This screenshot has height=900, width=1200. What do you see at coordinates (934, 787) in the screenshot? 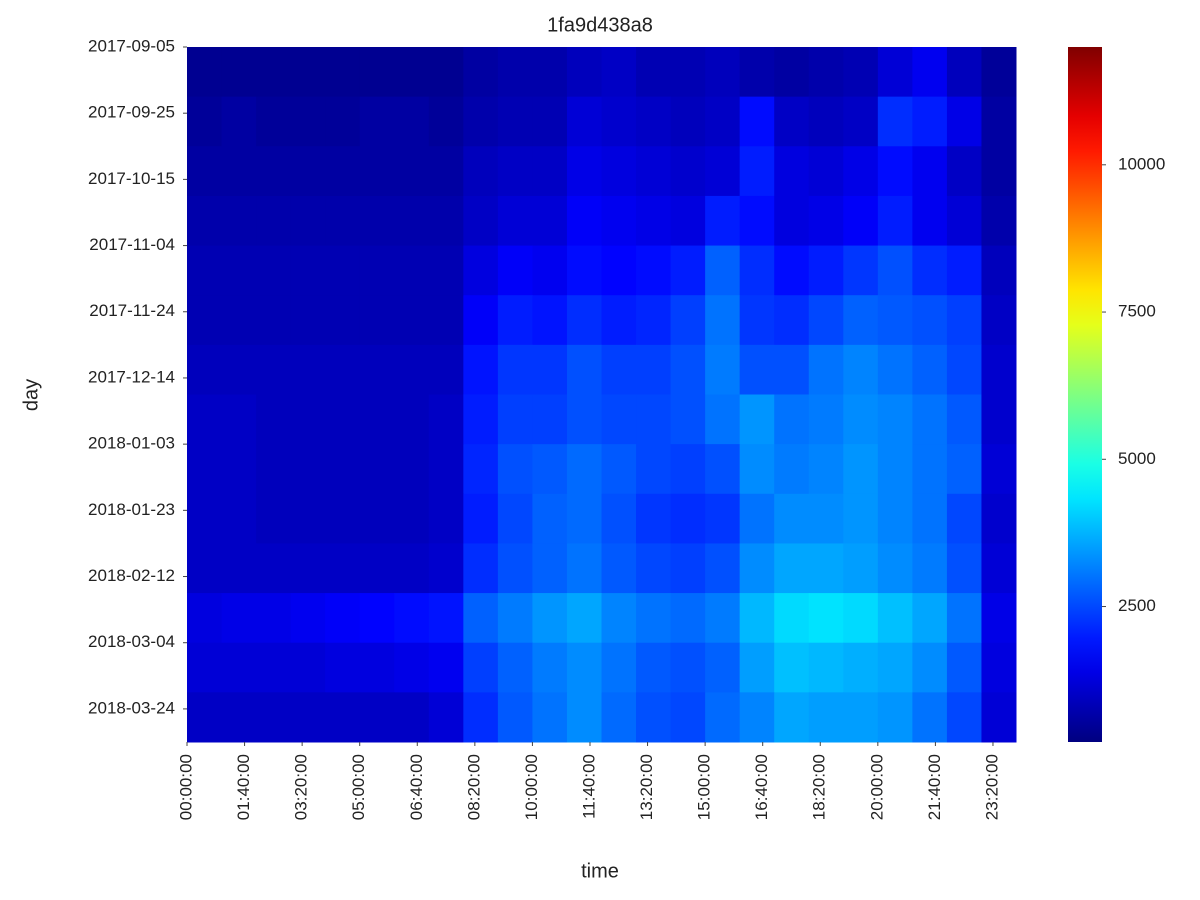
I see `x-tick-label: 21:40:00` at bounding box center [934, 787].